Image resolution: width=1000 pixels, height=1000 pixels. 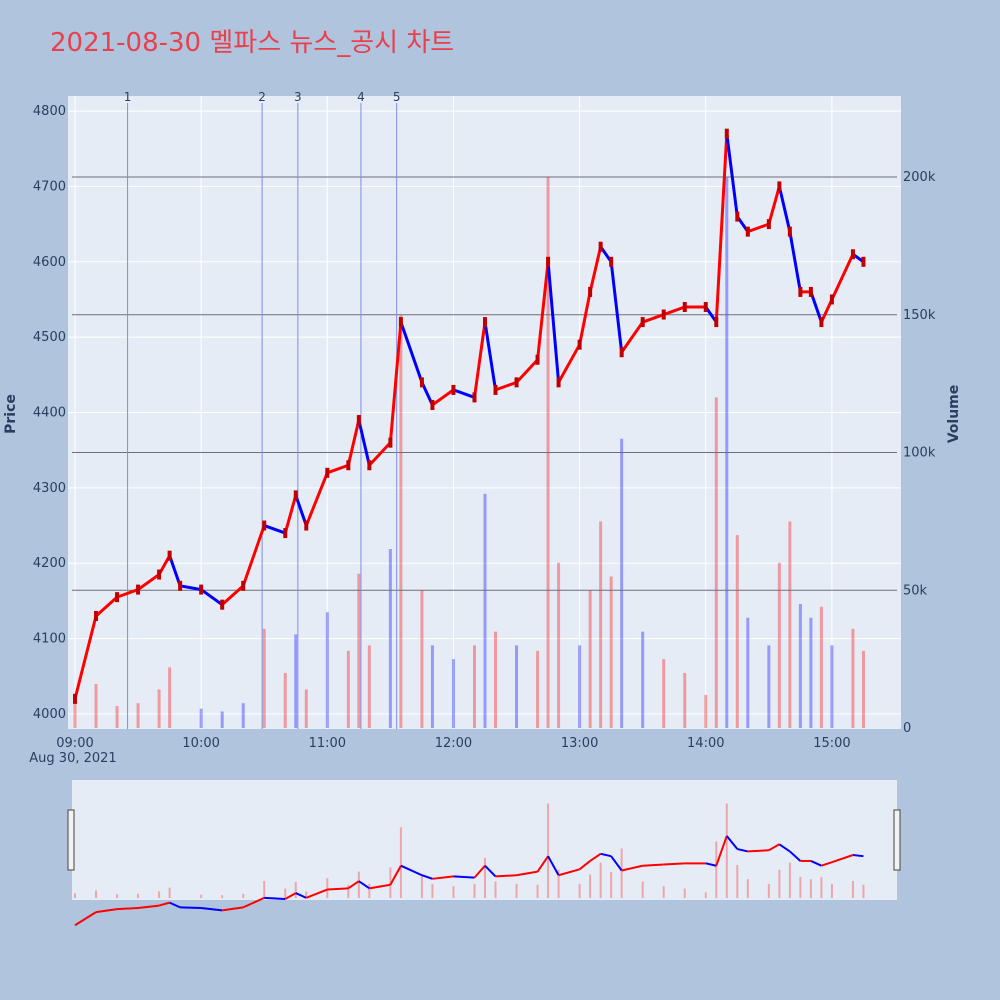 What do you see at coordinates (49, 714) in the screenshot?
I see `price-tick-label: 4000` at bounding box center [49, 714].